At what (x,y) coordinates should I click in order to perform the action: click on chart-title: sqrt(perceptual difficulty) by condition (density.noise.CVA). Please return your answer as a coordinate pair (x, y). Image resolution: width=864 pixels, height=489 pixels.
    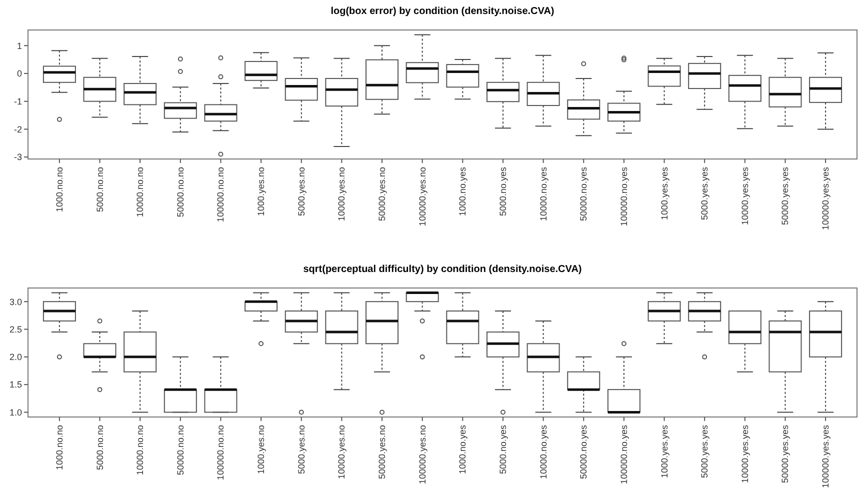
    Looking at the image, I should click on (442, 269).